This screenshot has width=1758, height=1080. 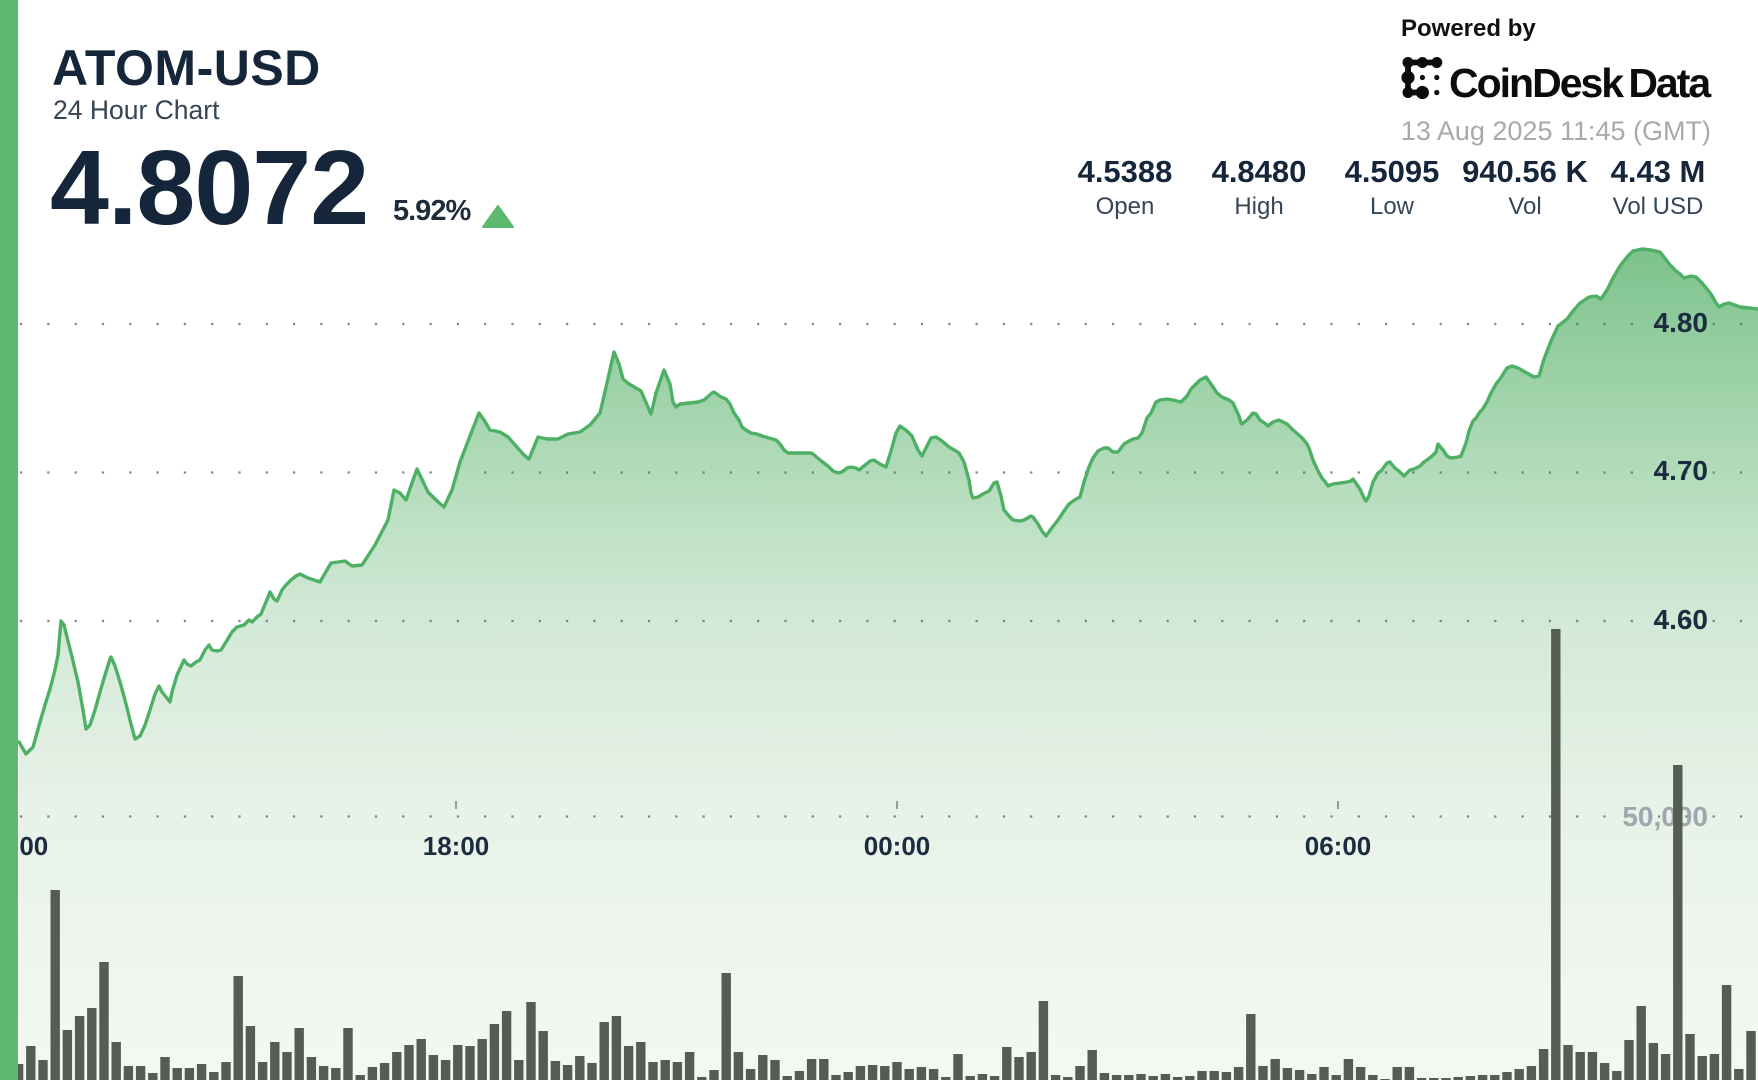 I want to click on svg-text: 50,000, so click(x=1665, y=816).